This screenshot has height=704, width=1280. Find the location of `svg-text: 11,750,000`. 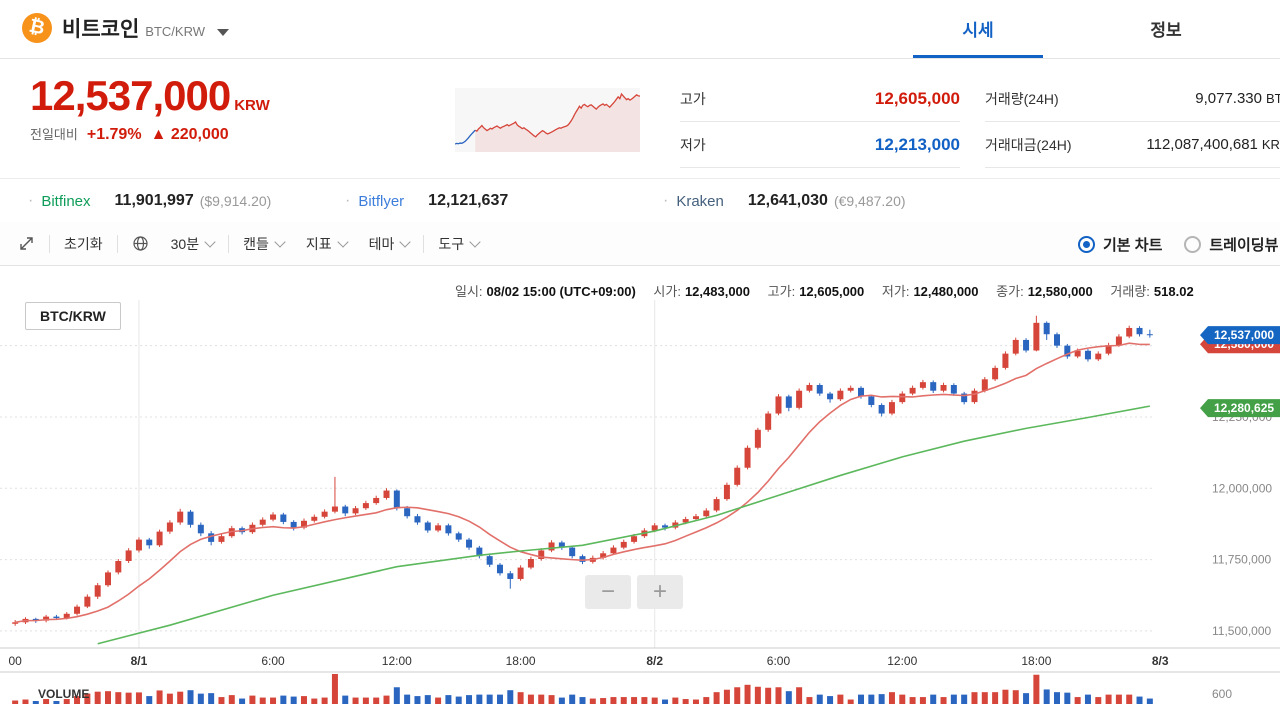

svg-text: 11,750,000 is located at coordinates (1241, 560).